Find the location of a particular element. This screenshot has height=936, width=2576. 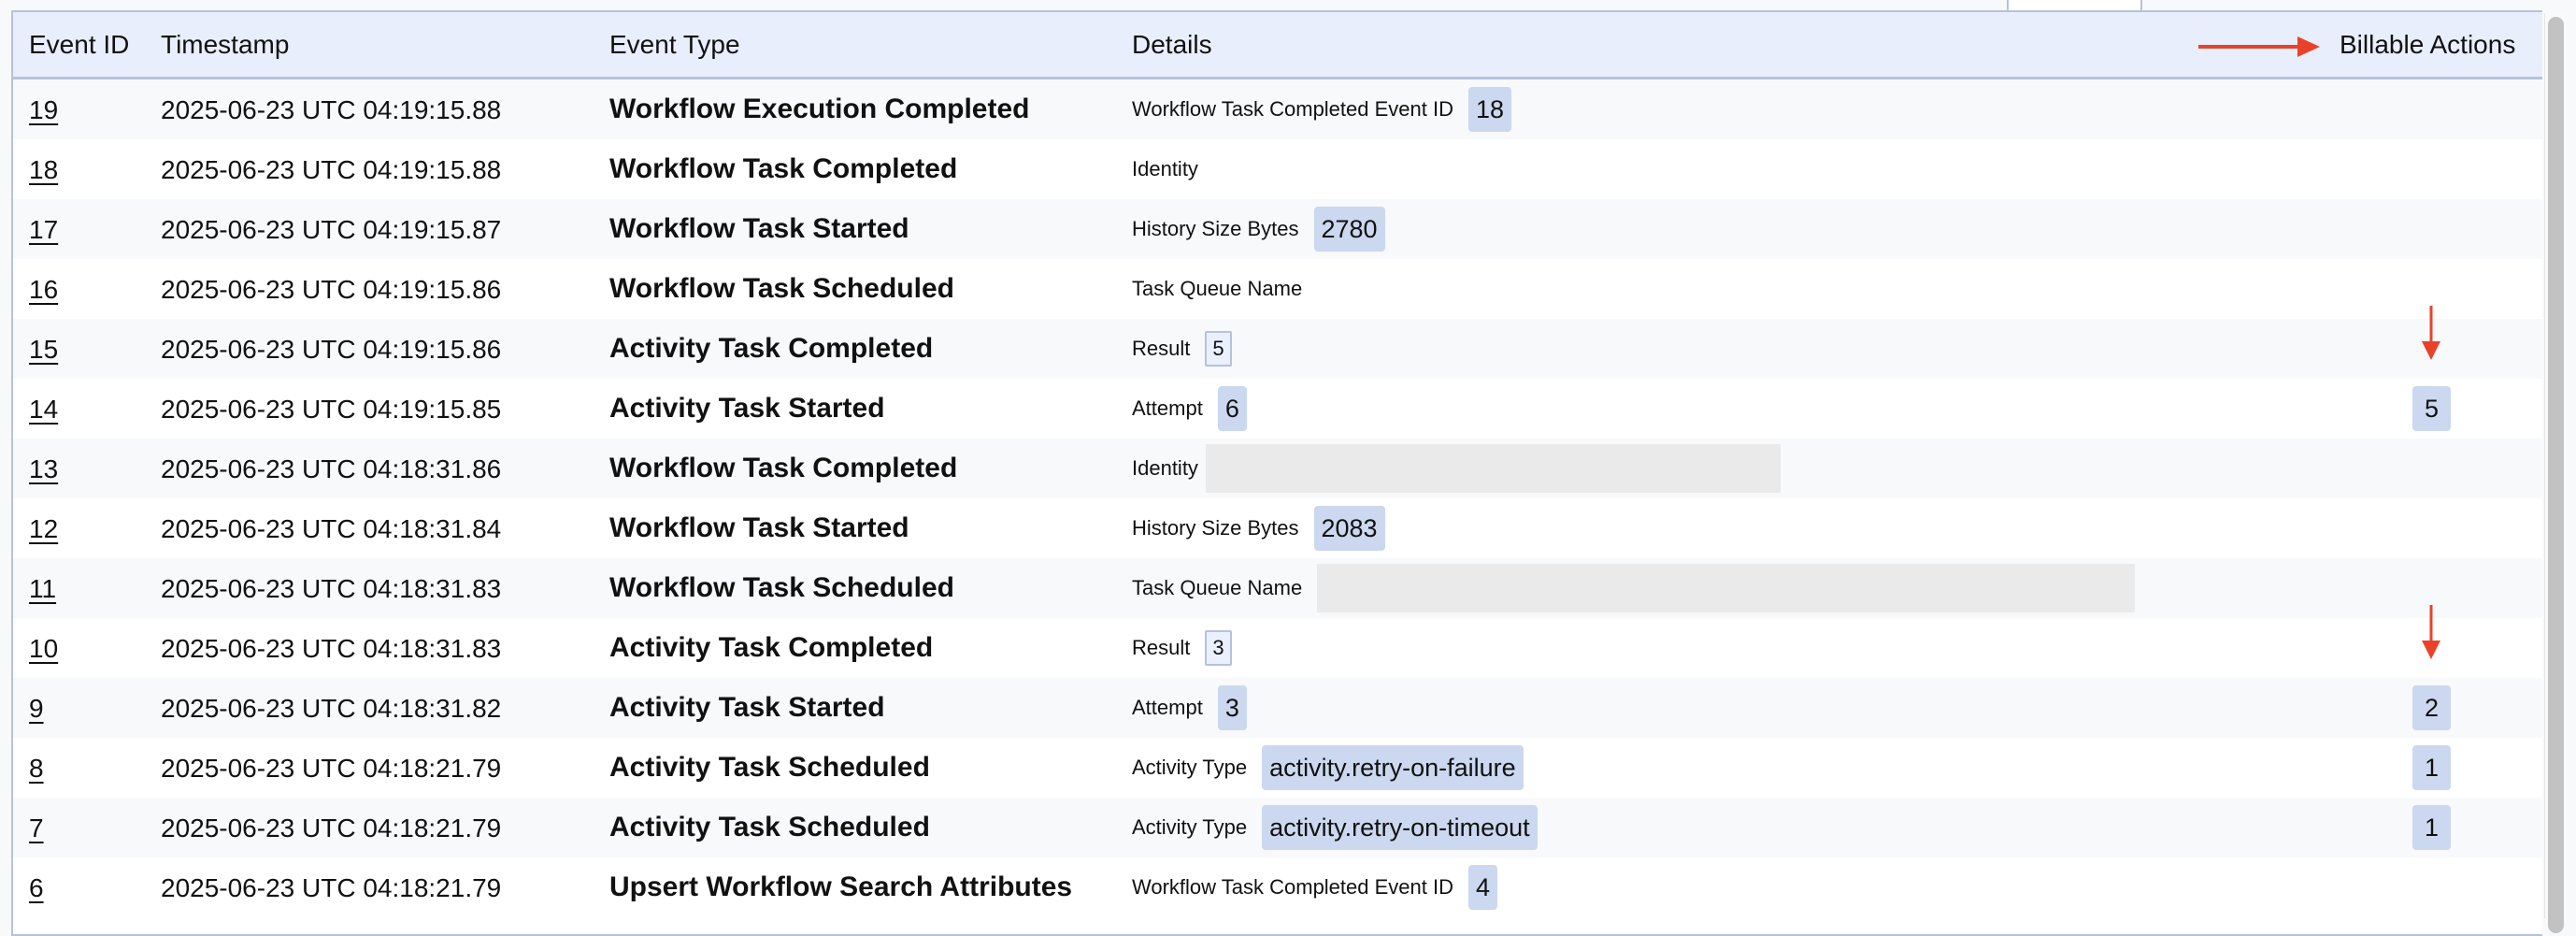

details-cell: Result 5 is located at coordinates (1182, 349).